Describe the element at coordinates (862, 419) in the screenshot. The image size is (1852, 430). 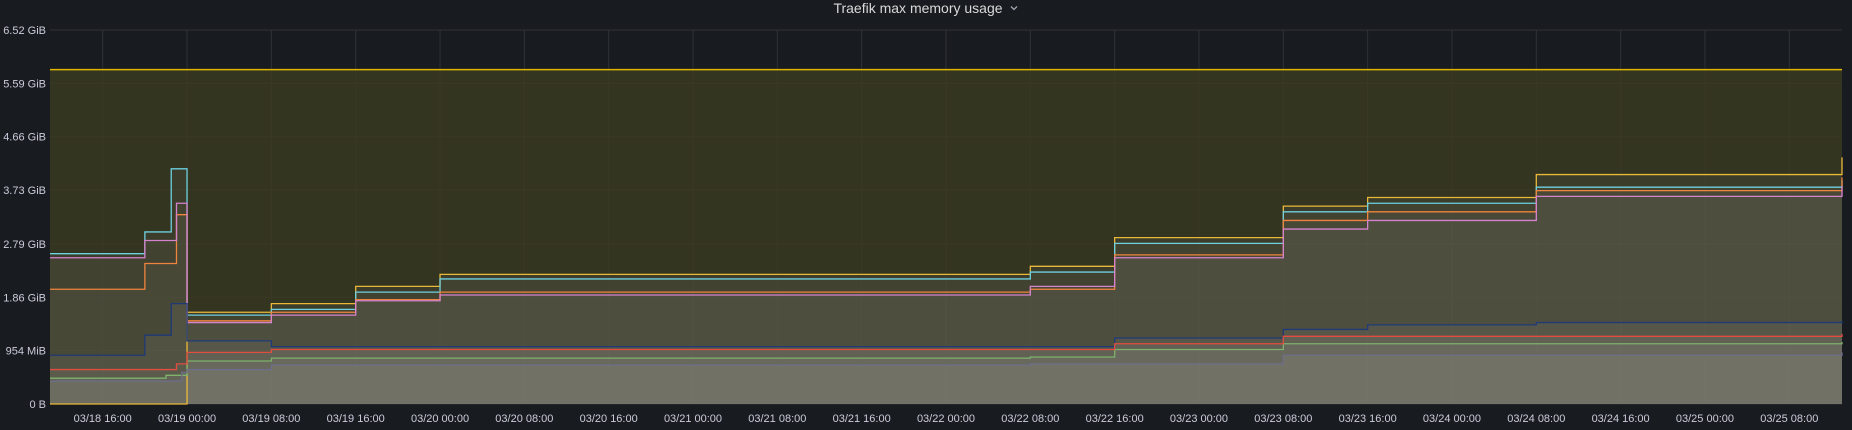
I see `x-tick-label: 03/21 16:00` at that location.